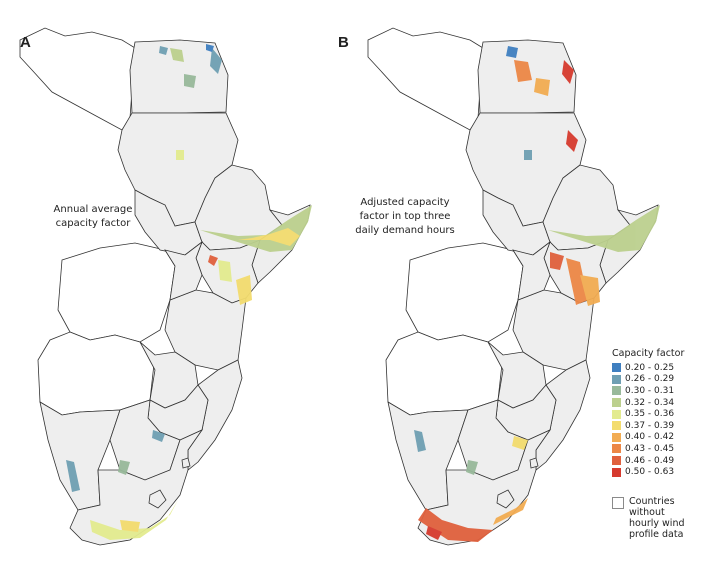 This screenshot has width=720, height=580. I want to click on legend-item: 0.26 - 0.29, so click(664, 380).